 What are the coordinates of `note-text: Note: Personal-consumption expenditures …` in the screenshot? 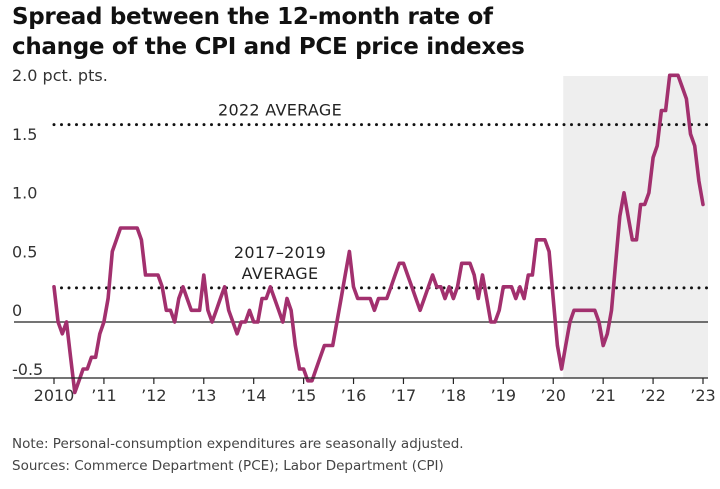 It's located at (238, 444).